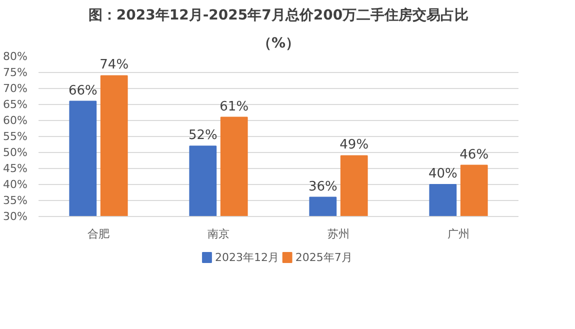 This screenshot has height=329, width=575. Describe the element at coordinates (15, 200) in the screenshot. I see `y-tick-label: 35%` at that location.